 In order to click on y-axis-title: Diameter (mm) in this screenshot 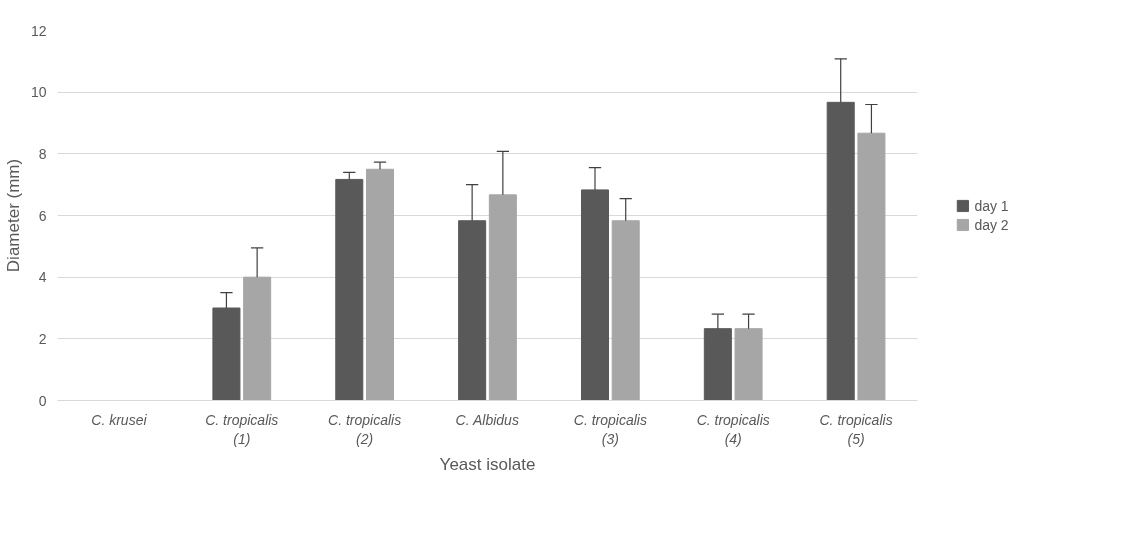, I will do `click(13, 215)`.